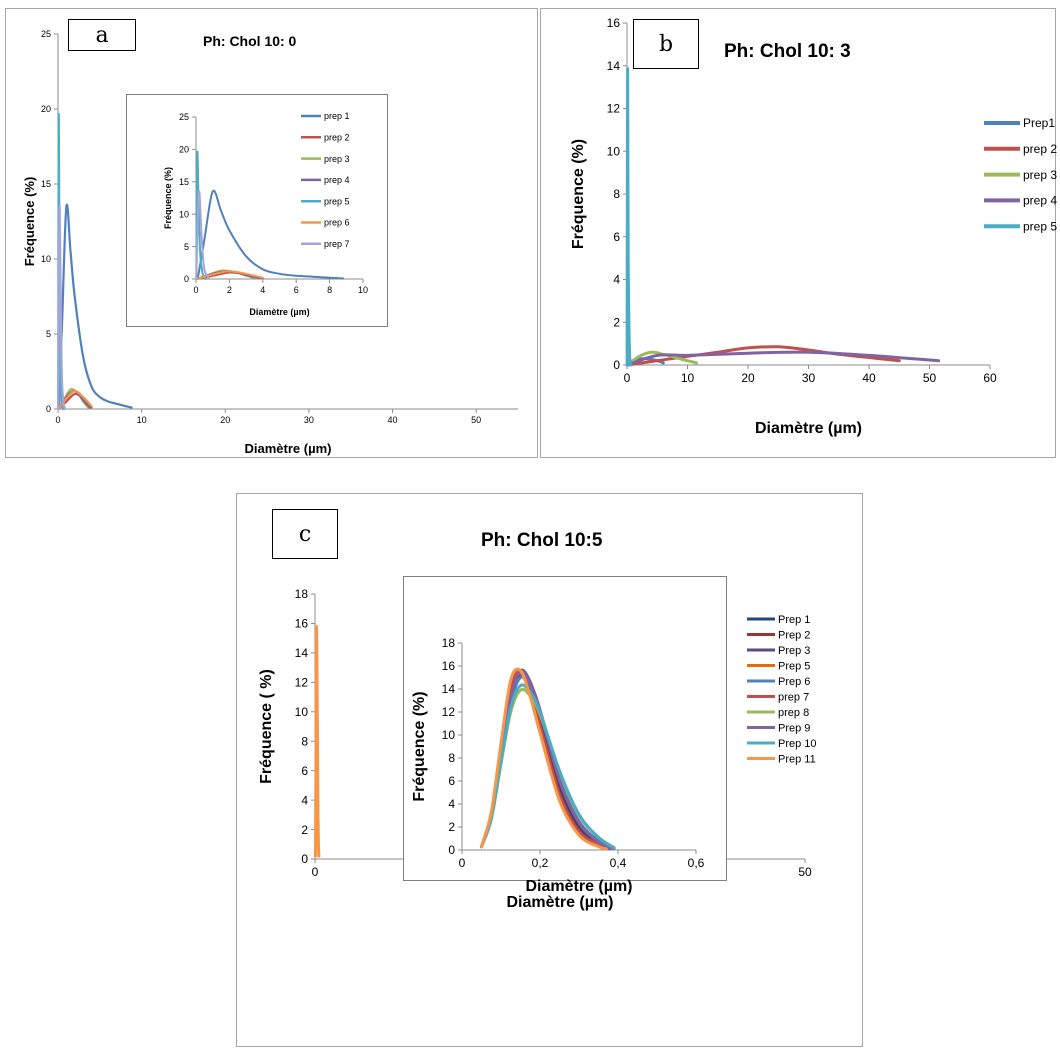 The image size is (1060, 1048). I want to click on panel-a-title: Ph: Chol 10: 0, so click(250, 41).